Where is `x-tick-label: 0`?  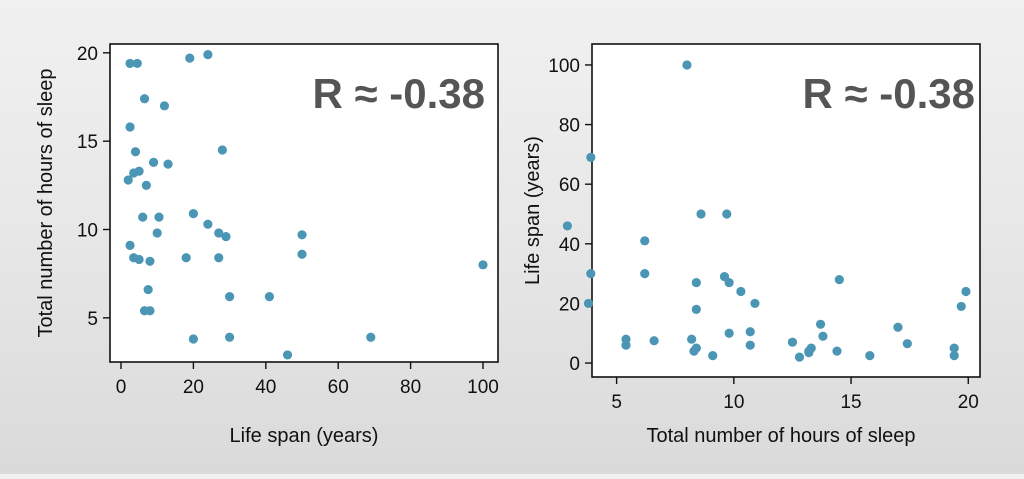
x-tick-label: 0 is located at coordinates (121, 387).